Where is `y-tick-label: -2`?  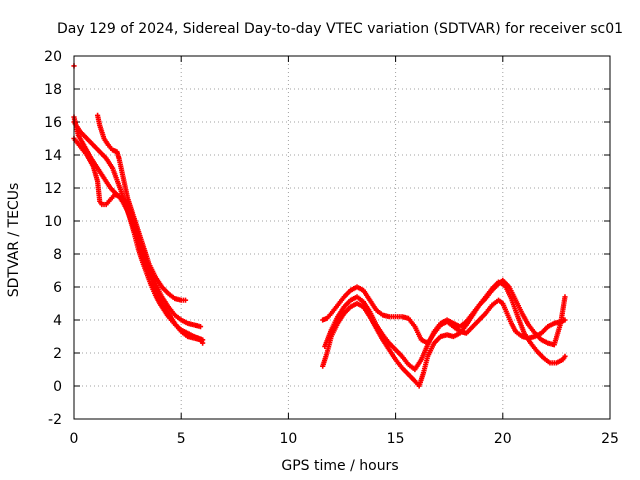
y-tick-label: -2 is located at coordinates (55, 420).